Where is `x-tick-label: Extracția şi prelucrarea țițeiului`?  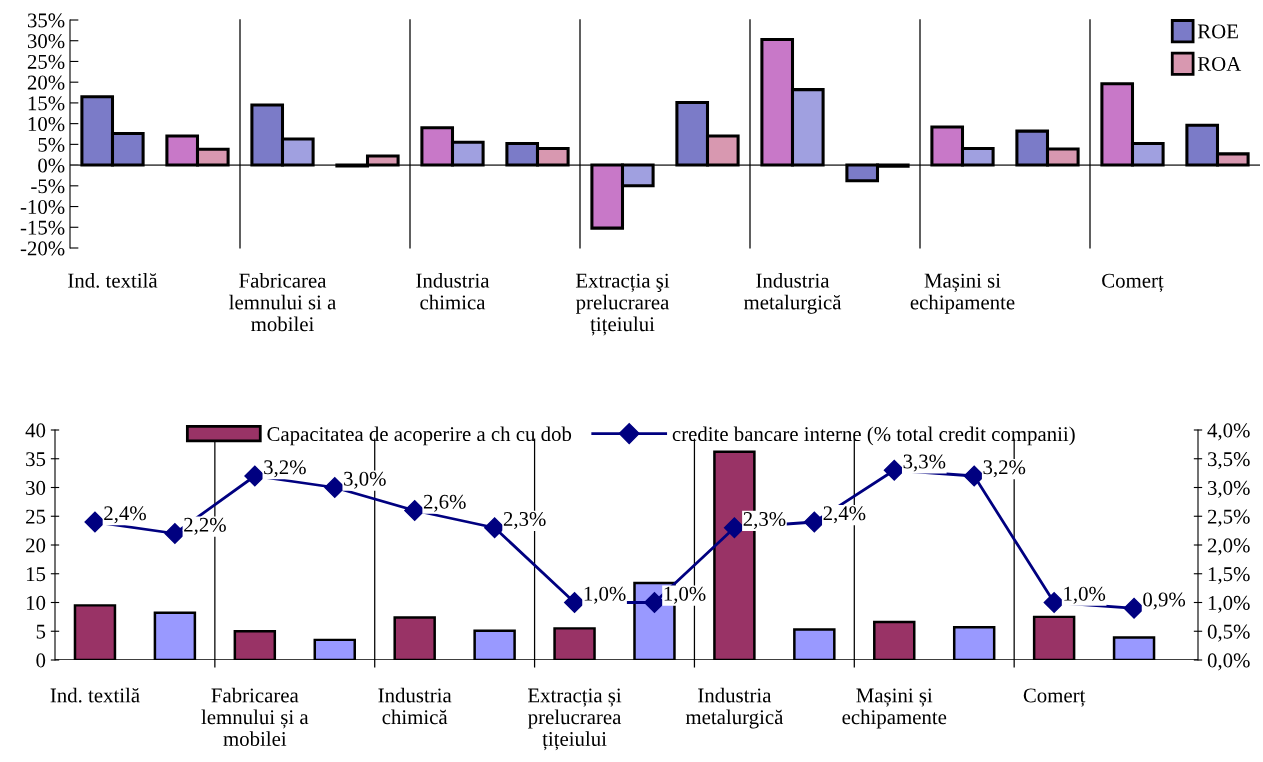 x-tick-label: Extracția şi prelucrarea țițeiului is located at coordinates (622, 304).